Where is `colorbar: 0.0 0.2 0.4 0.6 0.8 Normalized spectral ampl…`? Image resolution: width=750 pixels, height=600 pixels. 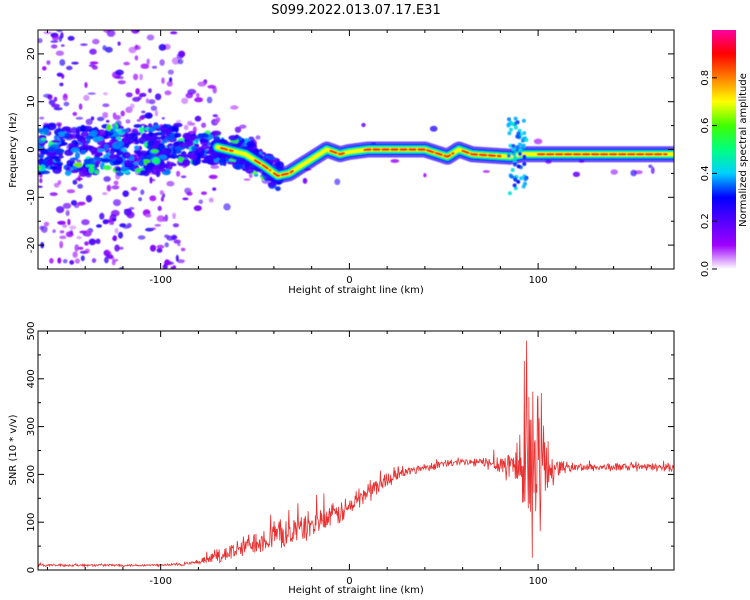
colorbar: 0.0 0.2 0.4 0.6 0.8 Normalized spectral ampl… is located at coordinates (724, 153).